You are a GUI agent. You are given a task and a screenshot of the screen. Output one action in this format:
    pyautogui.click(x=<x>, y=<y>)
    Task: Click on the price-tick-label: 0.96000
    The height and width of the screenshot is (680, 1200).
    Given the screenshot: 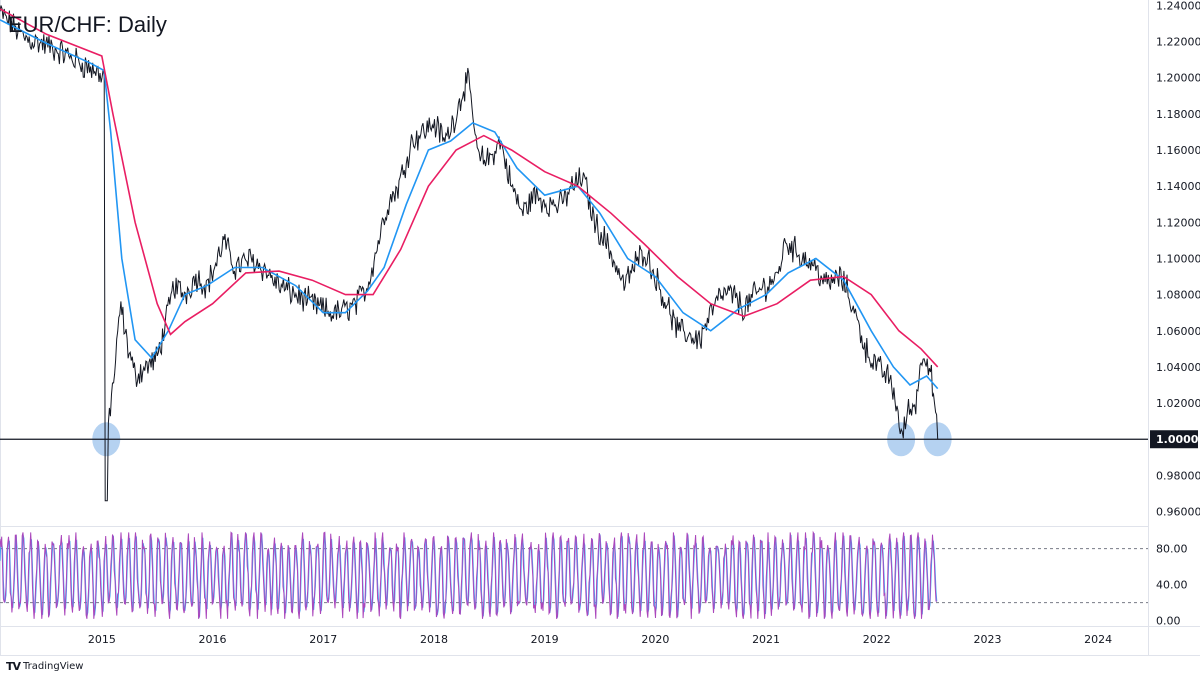 What is the action you would take?
    pyautogui.click(x=1178, y=512)
    